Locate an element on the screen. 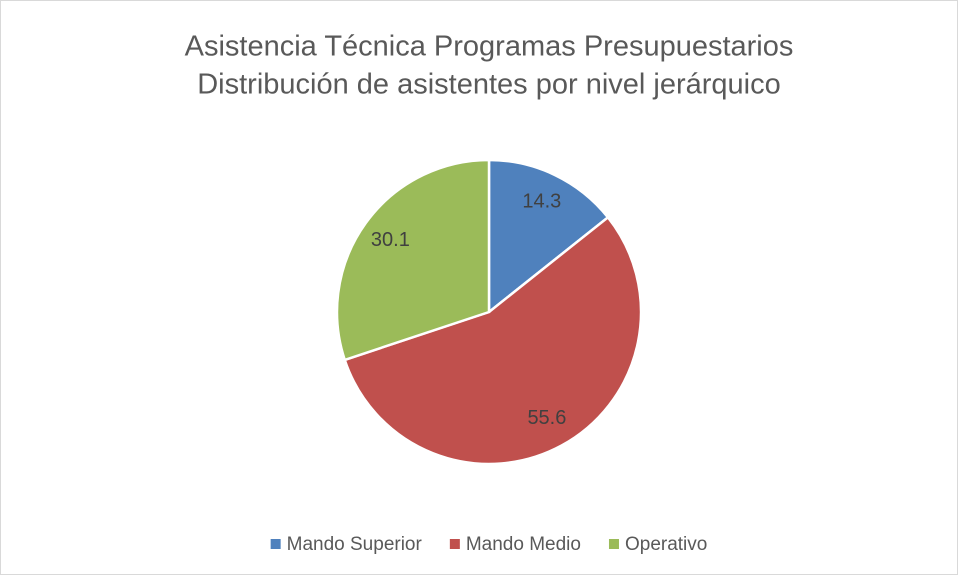 This screenshot has width=958, height=575. data-label: 55.6 is located at coordinates (546, 418).